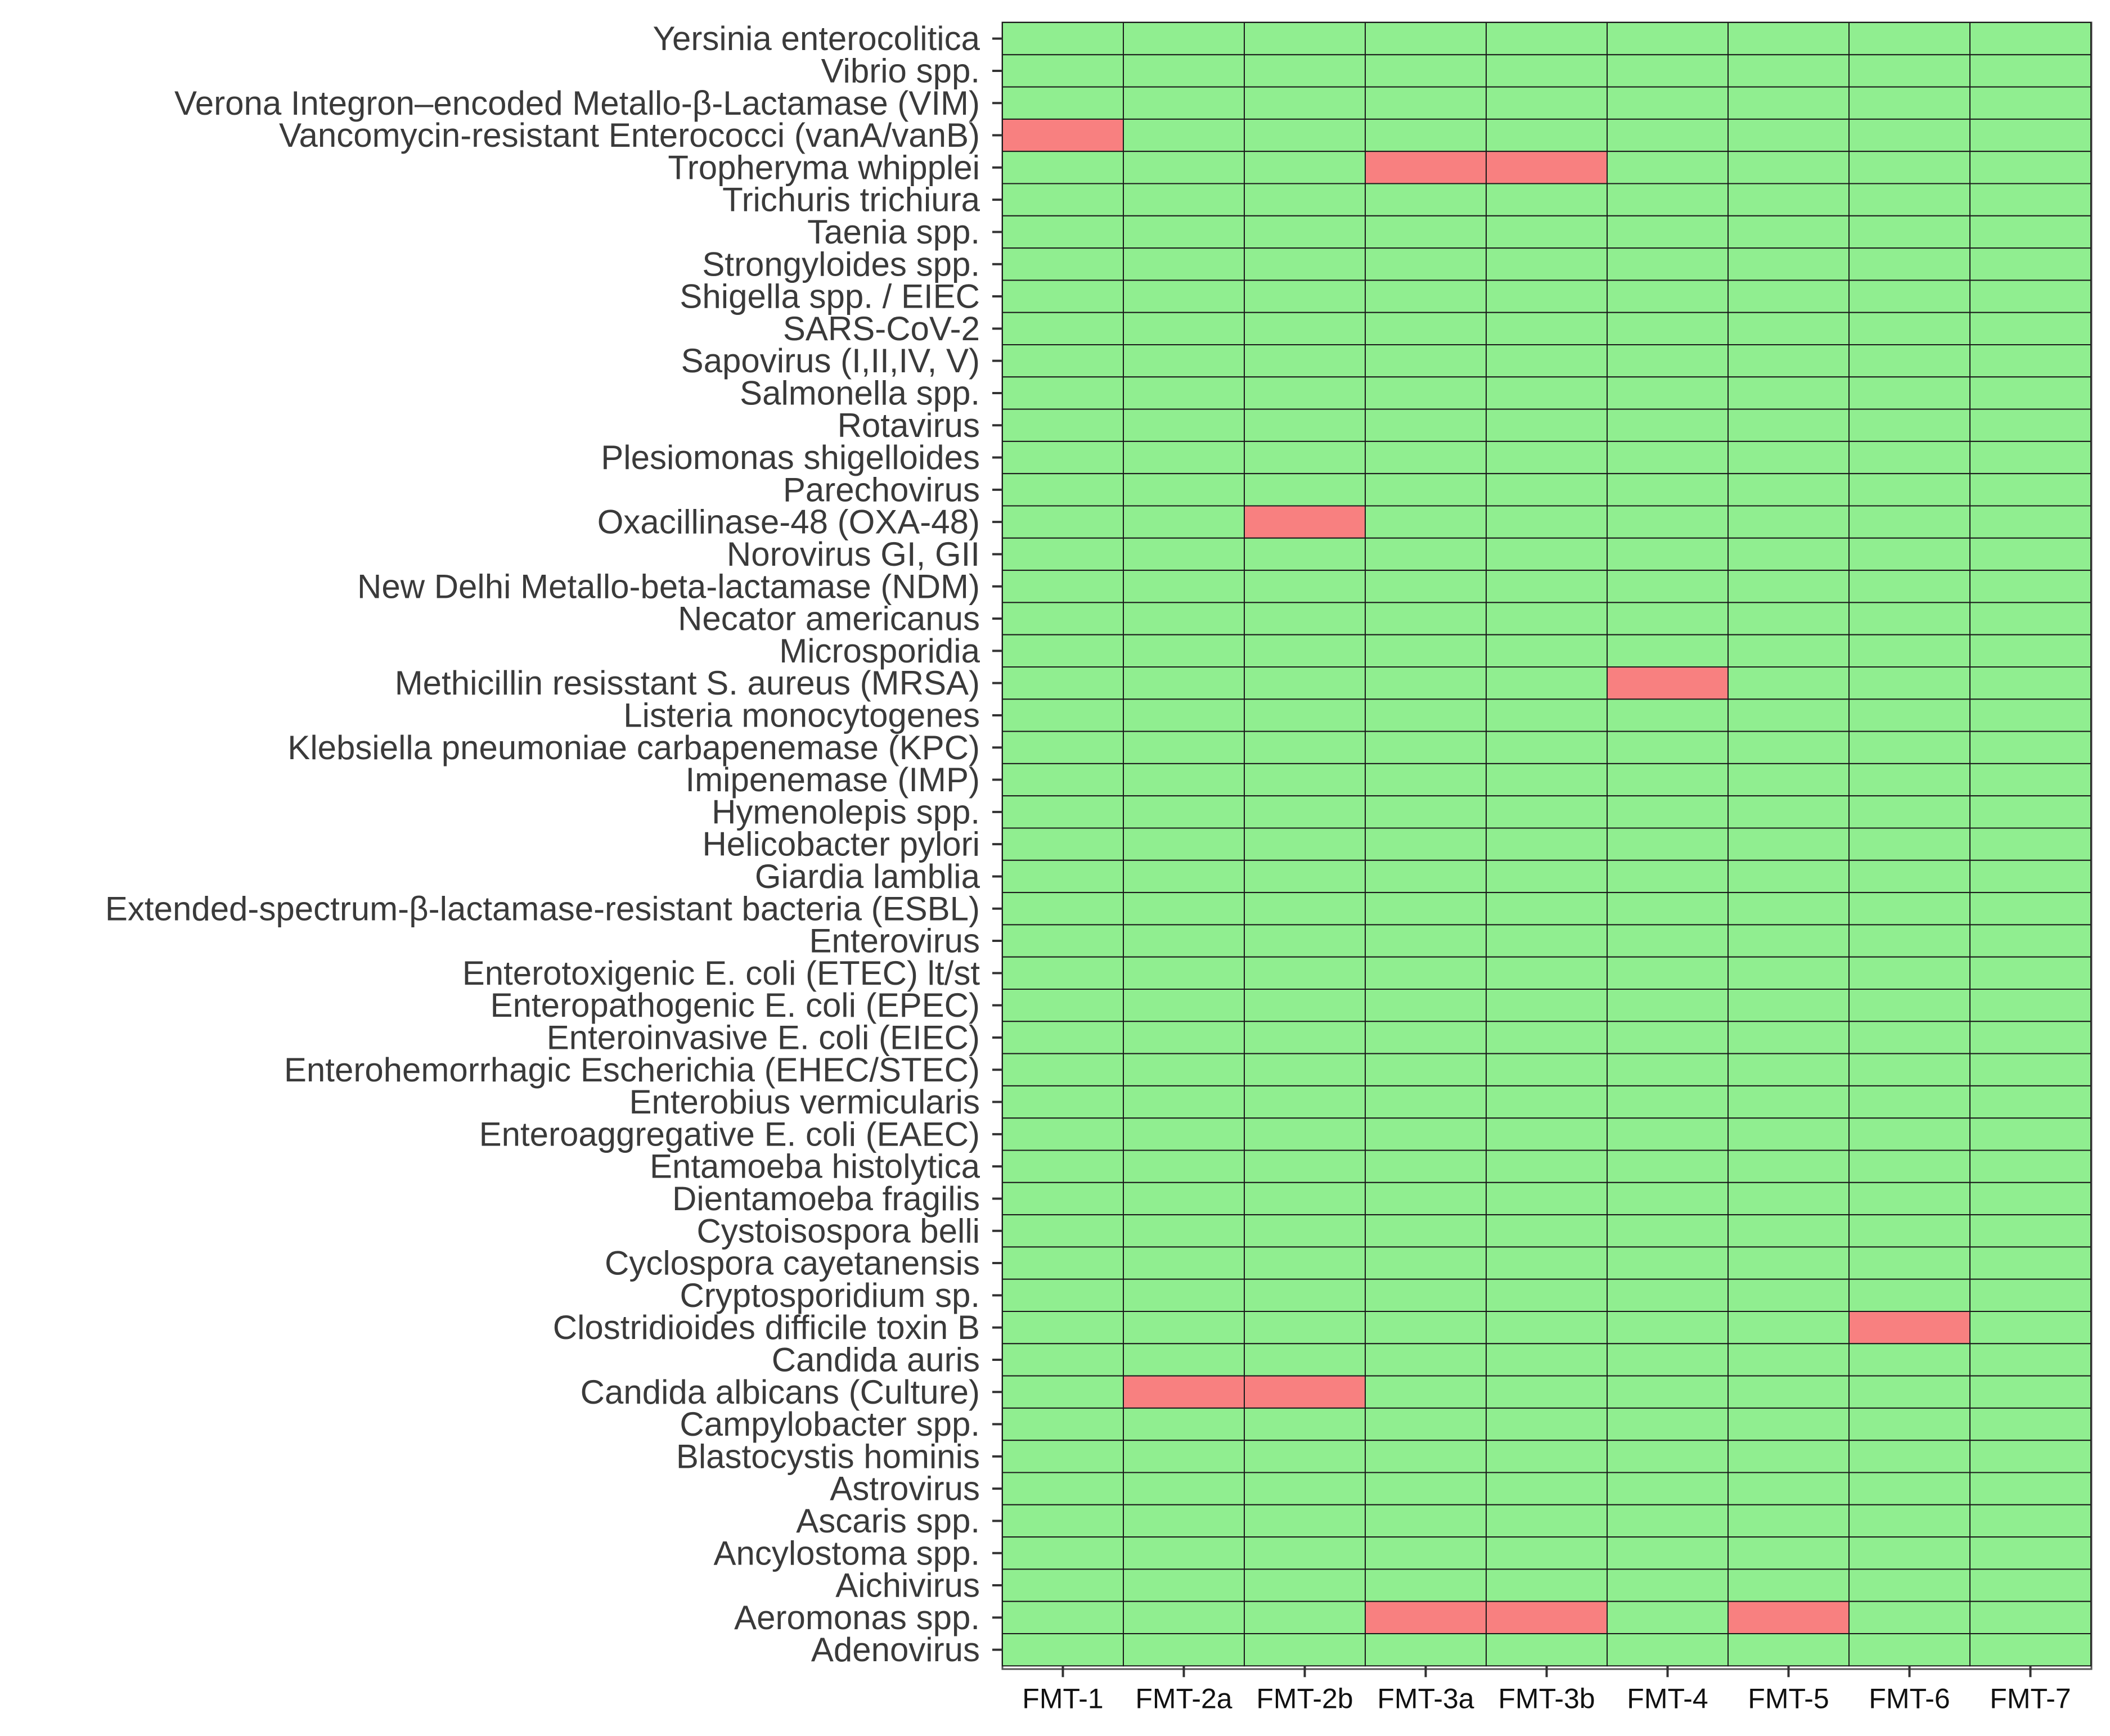  What do you see at coordinates (2031, 1699) in the screenshot?
I see `x-tick-label: FMT-7` at bounding box center [2031, 1699].